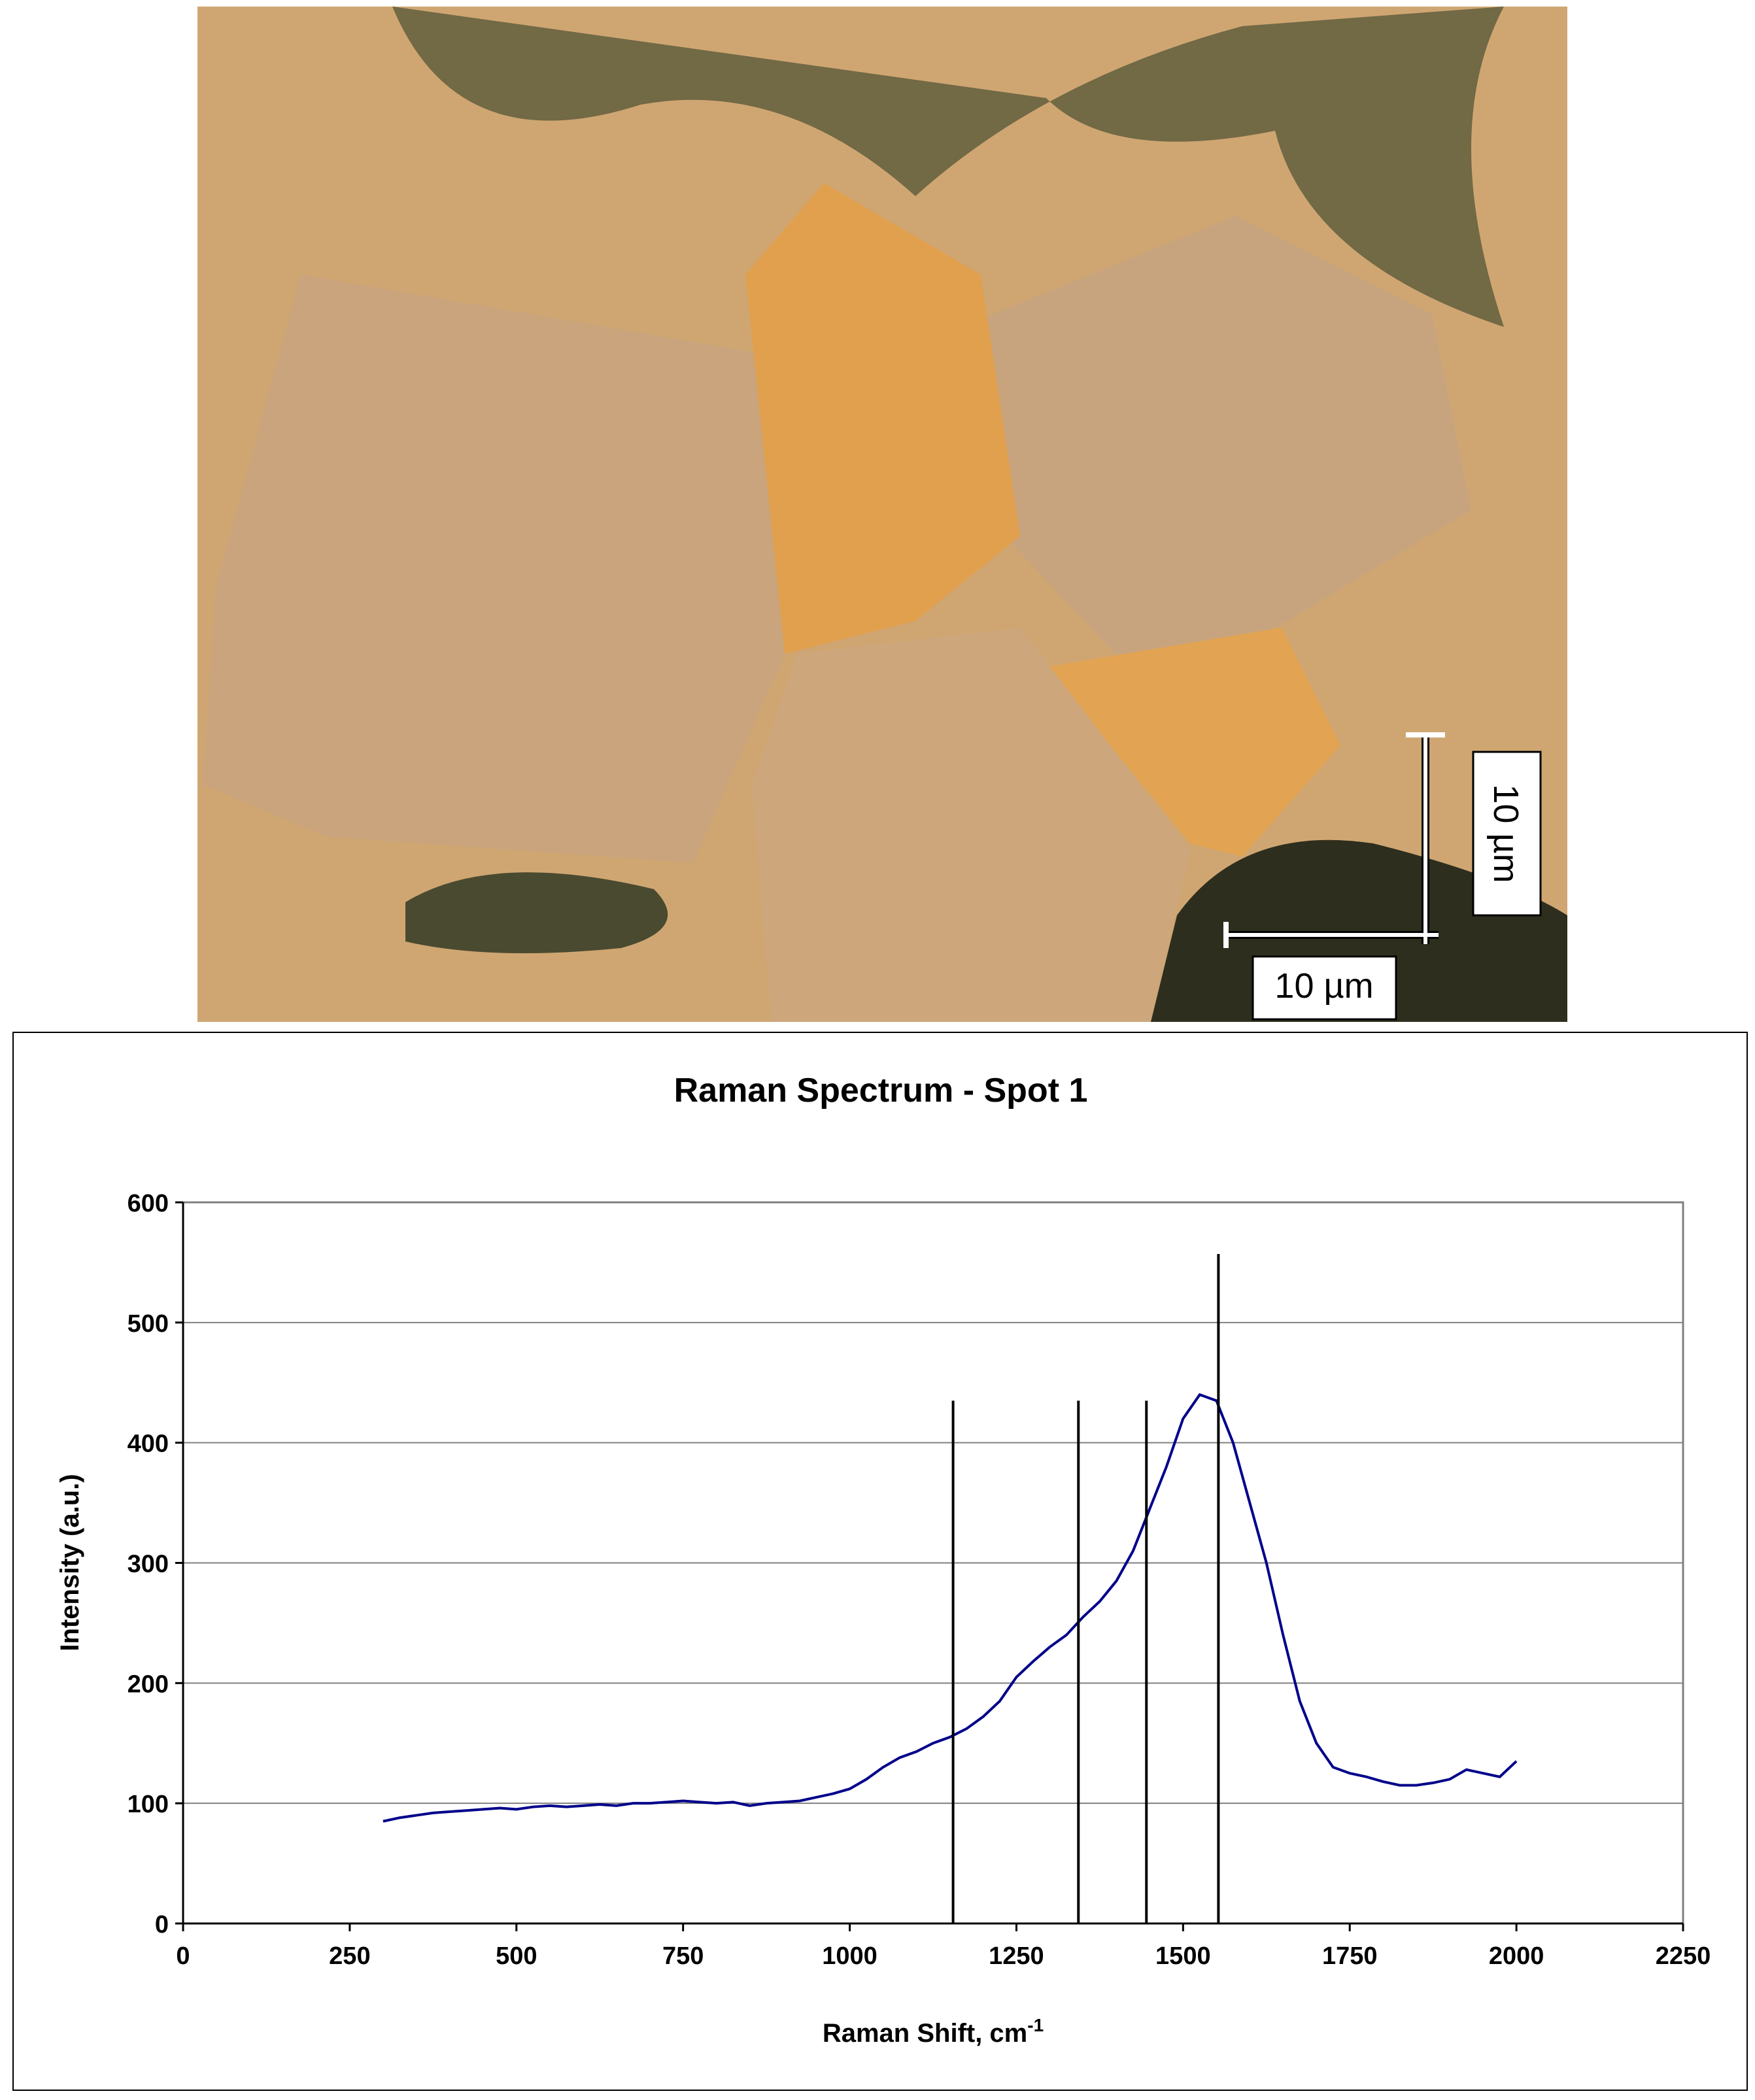  Describe the element at coordinates (683, 1956) in the screenshot. I see `x-tick-label: 750` at that location.